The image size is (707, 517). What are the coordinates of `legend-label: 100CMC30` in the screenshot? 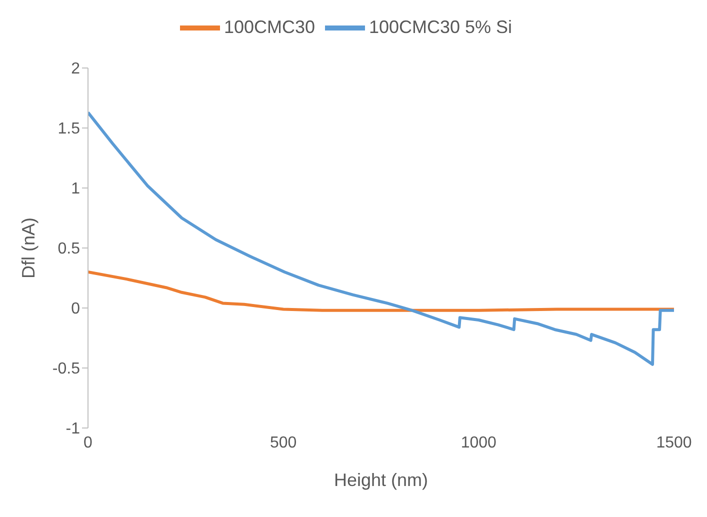 It's located at (269, 26).